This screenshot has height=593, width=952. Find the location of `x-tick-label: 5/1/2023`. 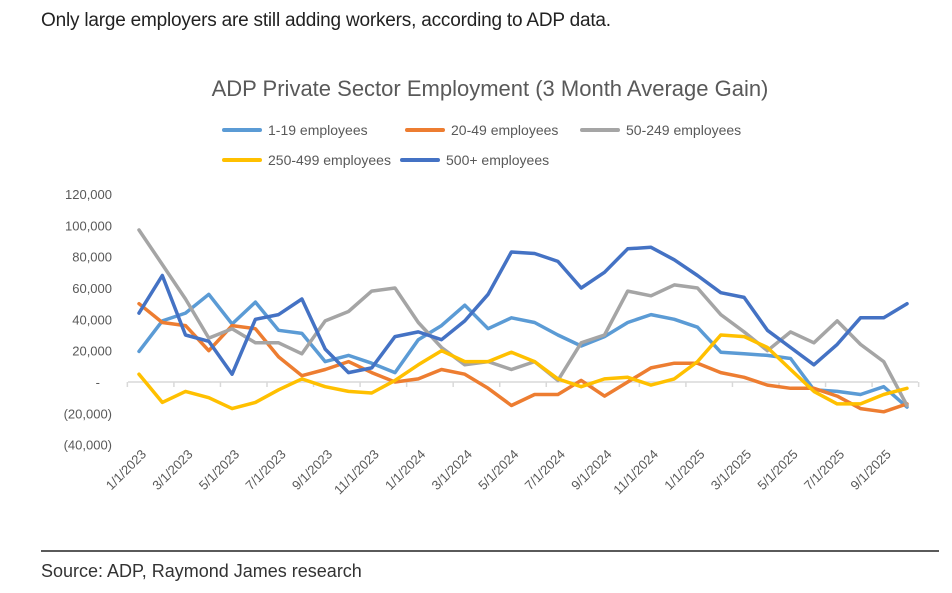

x-tick-label: 5/1/2023 is located at coordinates (219, 470).